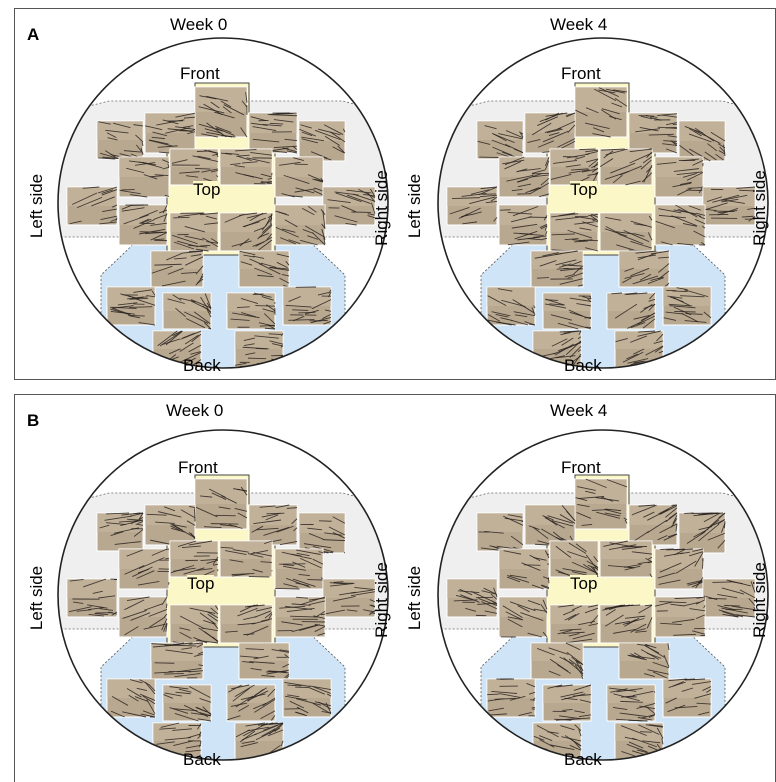 The width and height of the screenshot is (776, 782). I want to click on panel-letter: A, so click(33, 35).